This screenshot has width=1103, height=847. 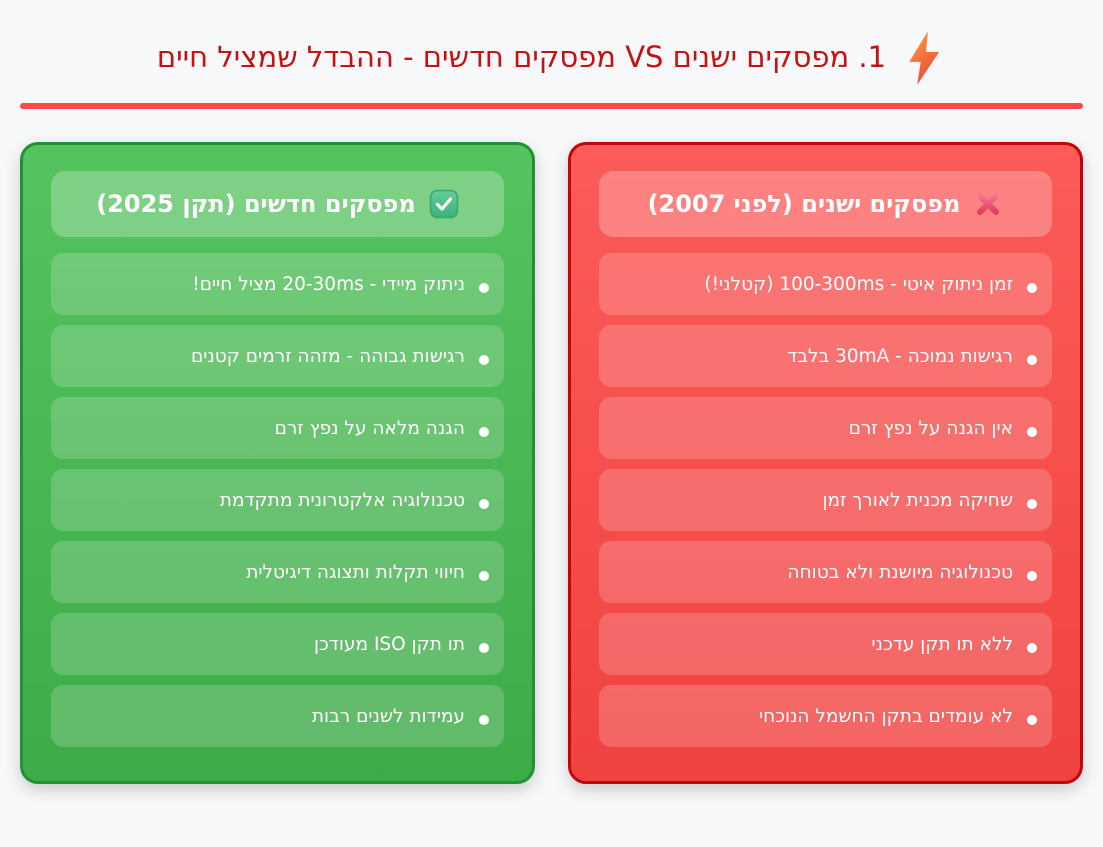 I want to click on list-item: רגישות נמוכה - 30mA בלבד, so click(x=825, y=356).